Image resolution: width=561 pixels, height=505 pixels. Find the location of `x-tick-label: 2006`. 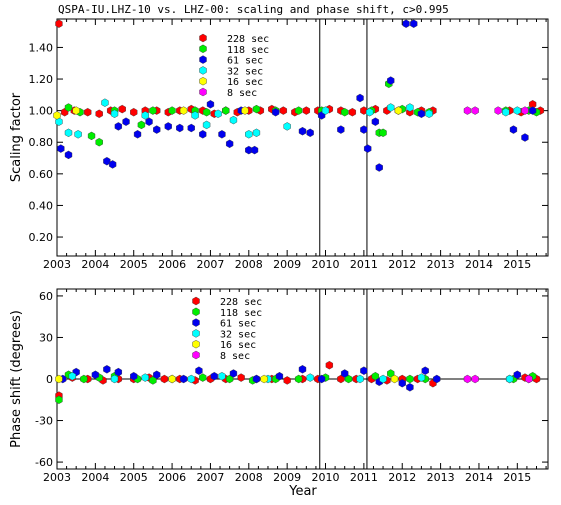

x-tick-label: 2006 is located at coordinates (172, 477).